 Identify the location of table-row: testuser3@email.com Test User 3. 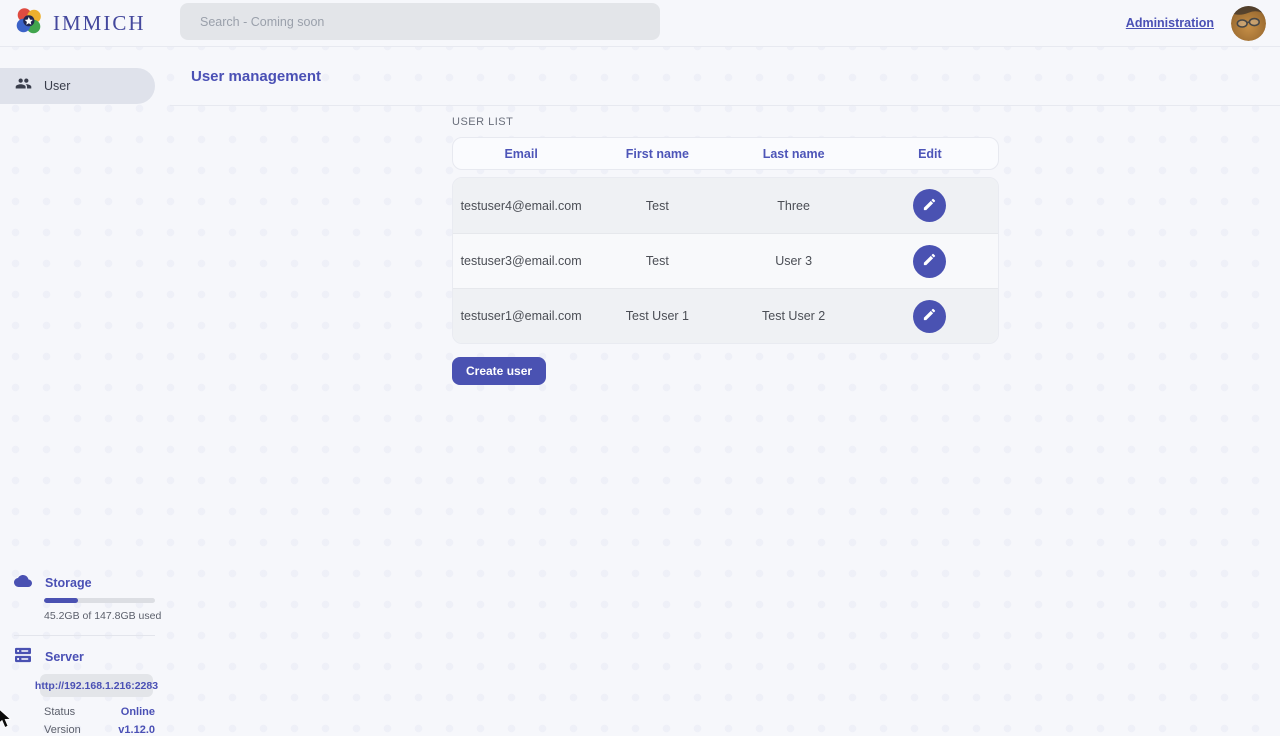
(725, 260).